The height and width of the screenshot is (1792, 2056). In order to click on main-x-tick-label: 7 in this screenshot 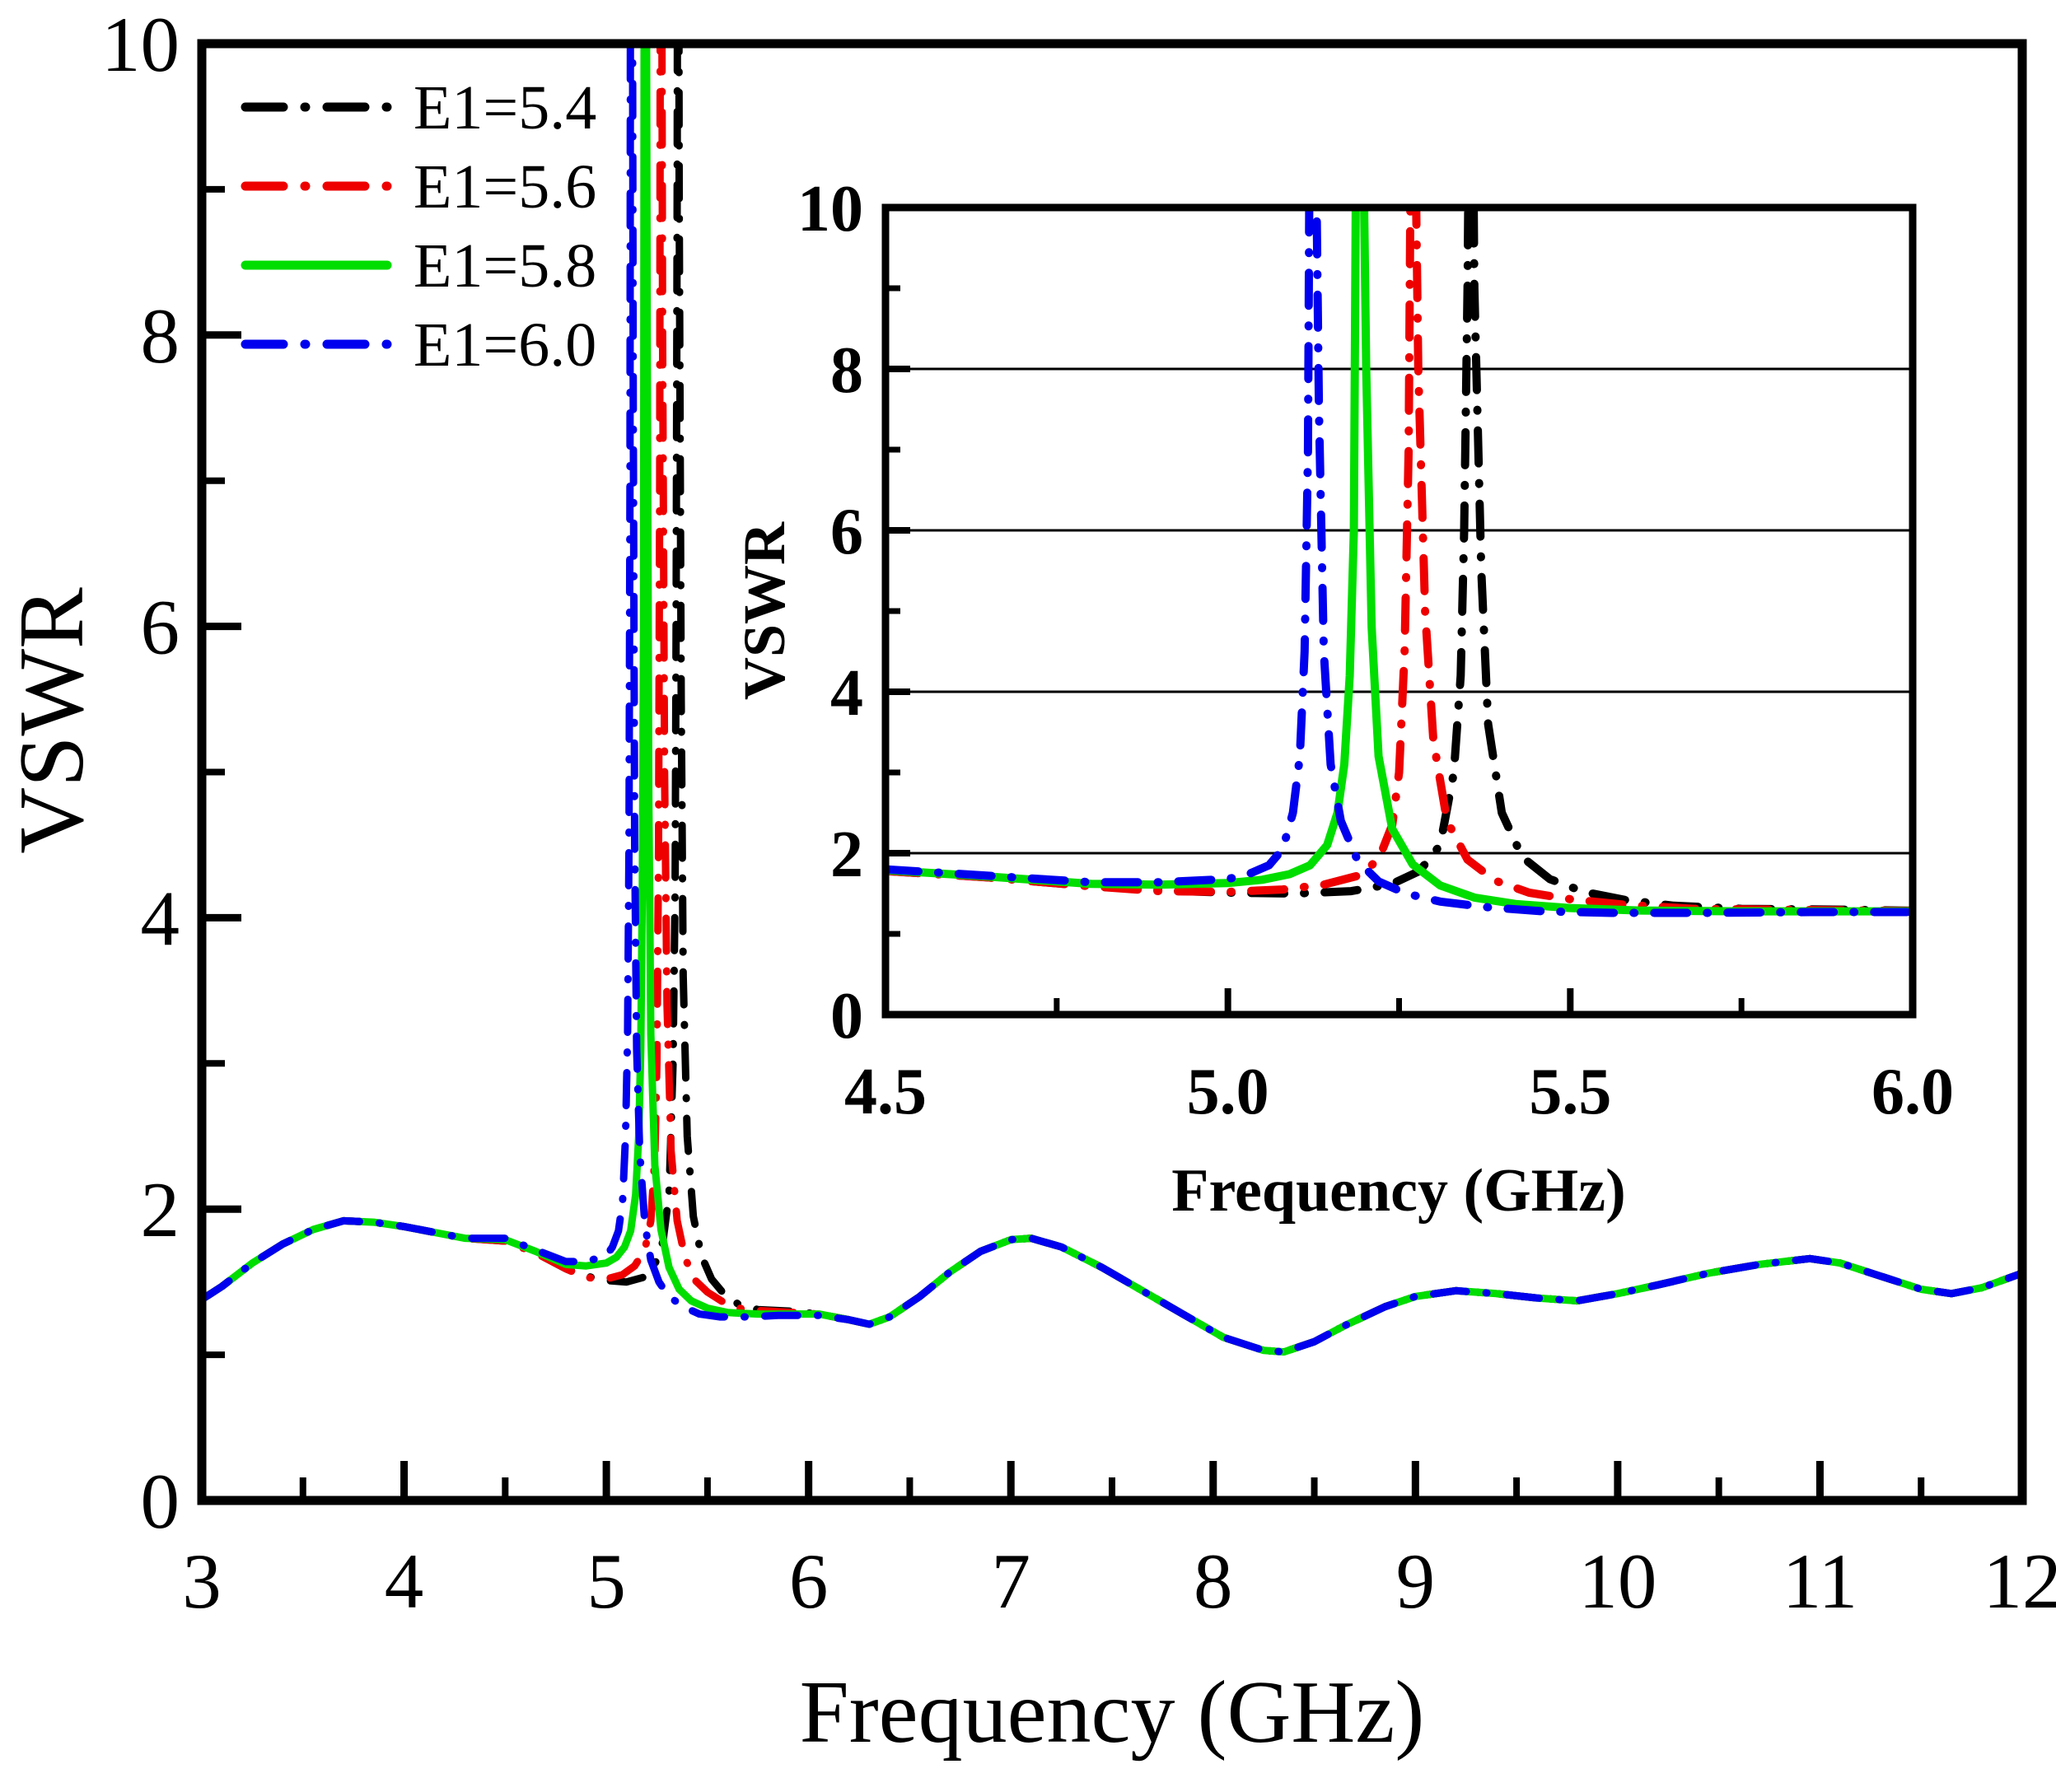, I will do `click(1010, 1581)`.